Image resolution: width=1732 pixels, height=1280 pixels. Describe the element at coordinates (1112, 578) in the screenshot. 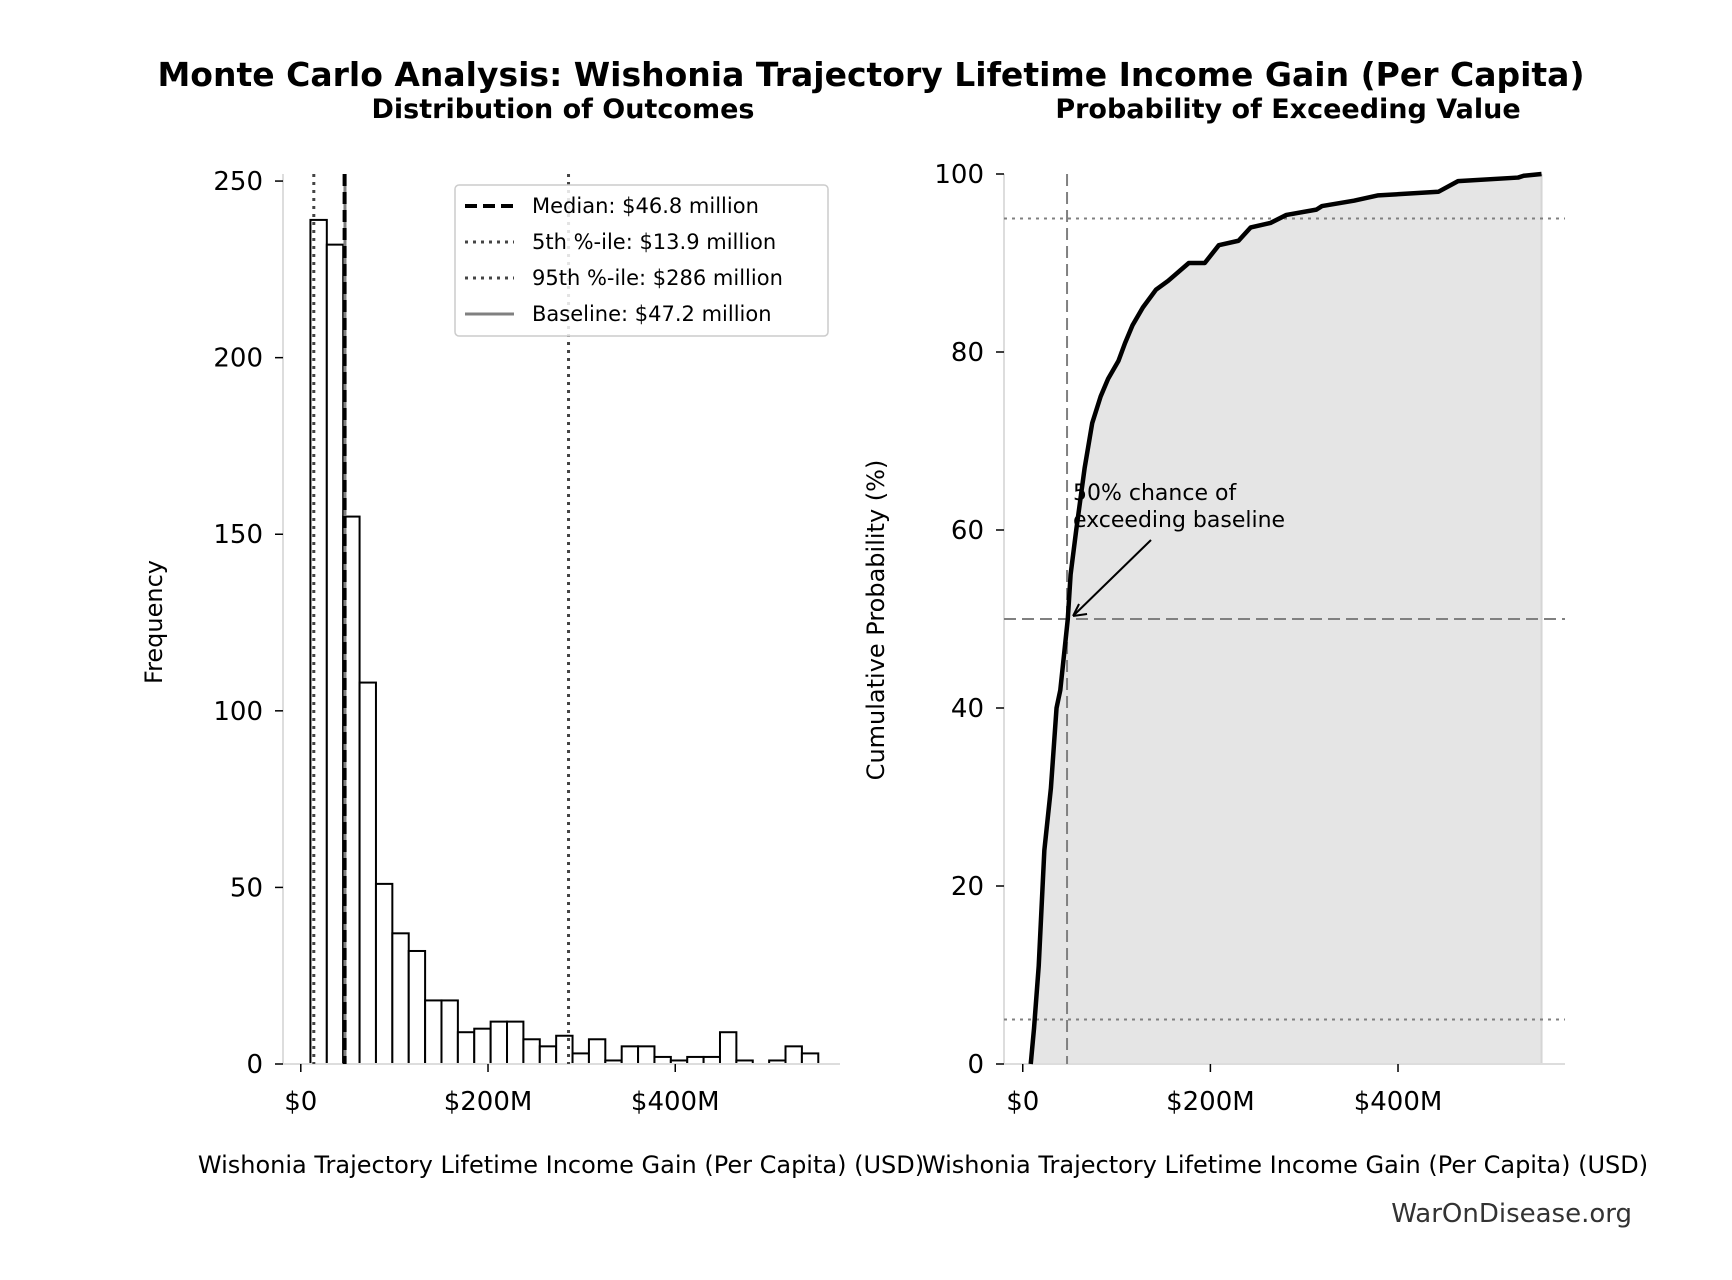

I see `annotation-arrow` at that location.